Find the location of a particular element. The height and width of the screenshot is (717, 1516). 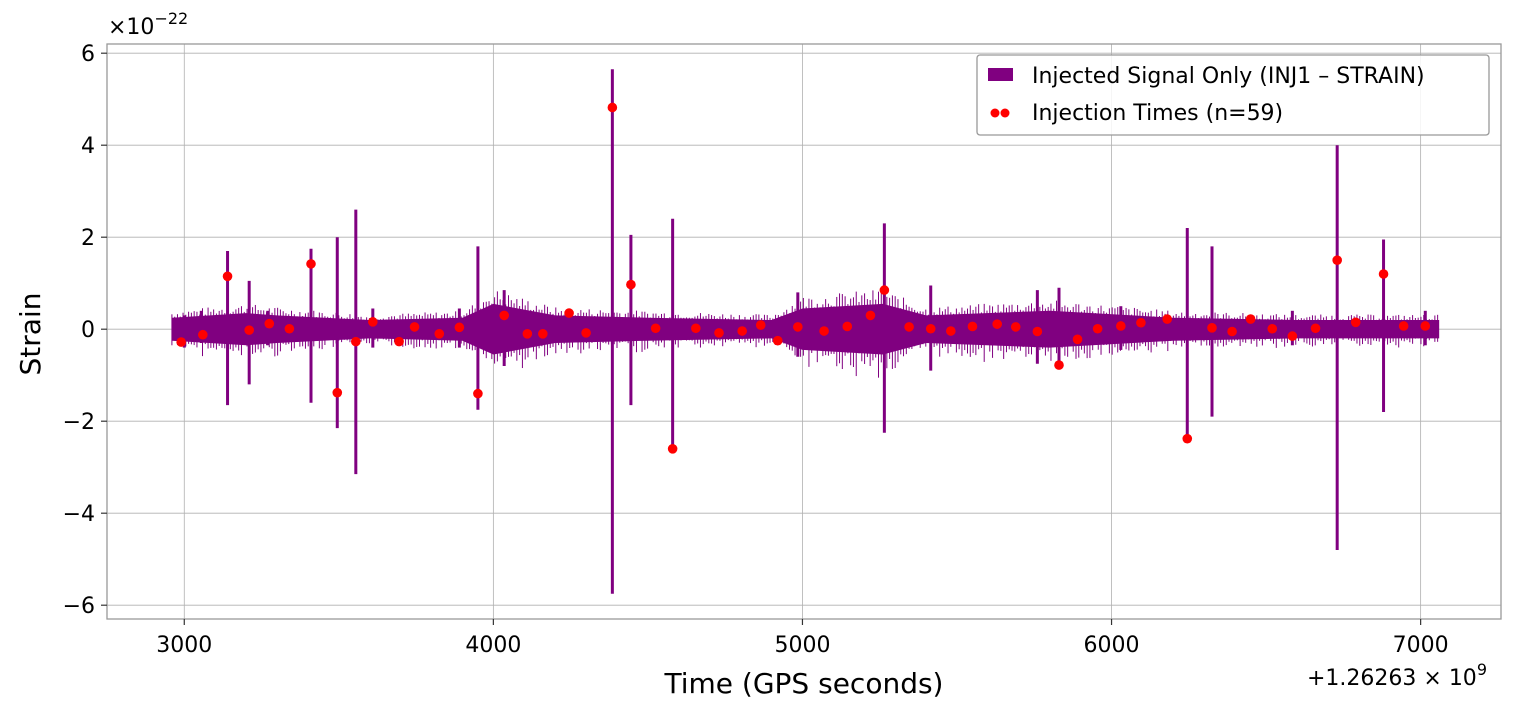

y-axis-label: Strain is located at coordinates (30, 334).